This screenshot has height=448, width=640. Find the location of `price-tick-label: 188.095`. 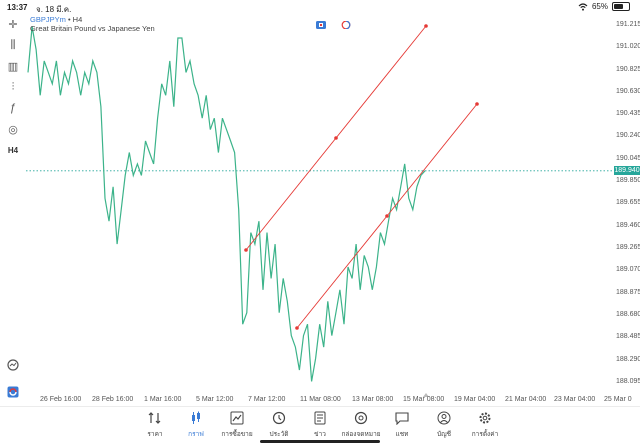

price-tick-label: 188.095 is located at coordinates (628, 381).